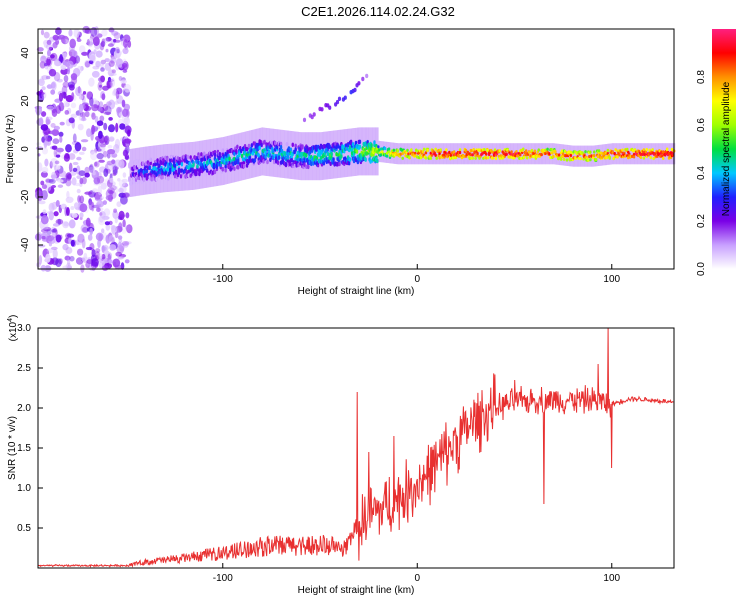 The image size is (750, 600). I want to click on colorbar-tick-label: 0.4, so click(701, 173).